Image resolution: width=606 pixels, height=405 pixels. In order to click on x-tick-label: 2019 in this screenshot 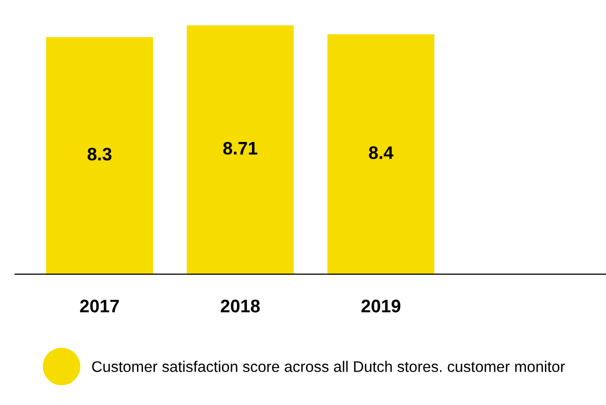, I will do `click(380, 306)`.